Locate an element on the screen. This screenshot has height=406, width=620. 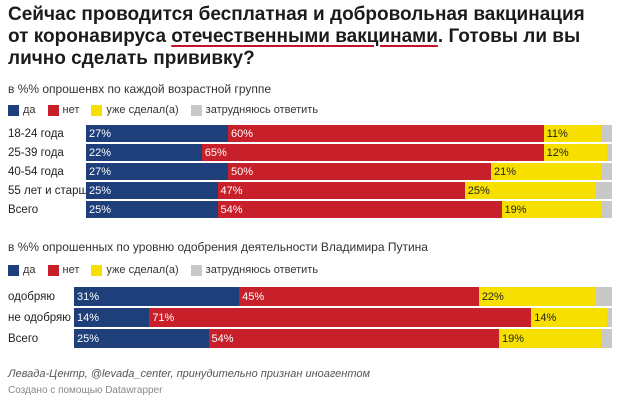
category-label: 55 лет и старше is located at coordinates (51, 190).